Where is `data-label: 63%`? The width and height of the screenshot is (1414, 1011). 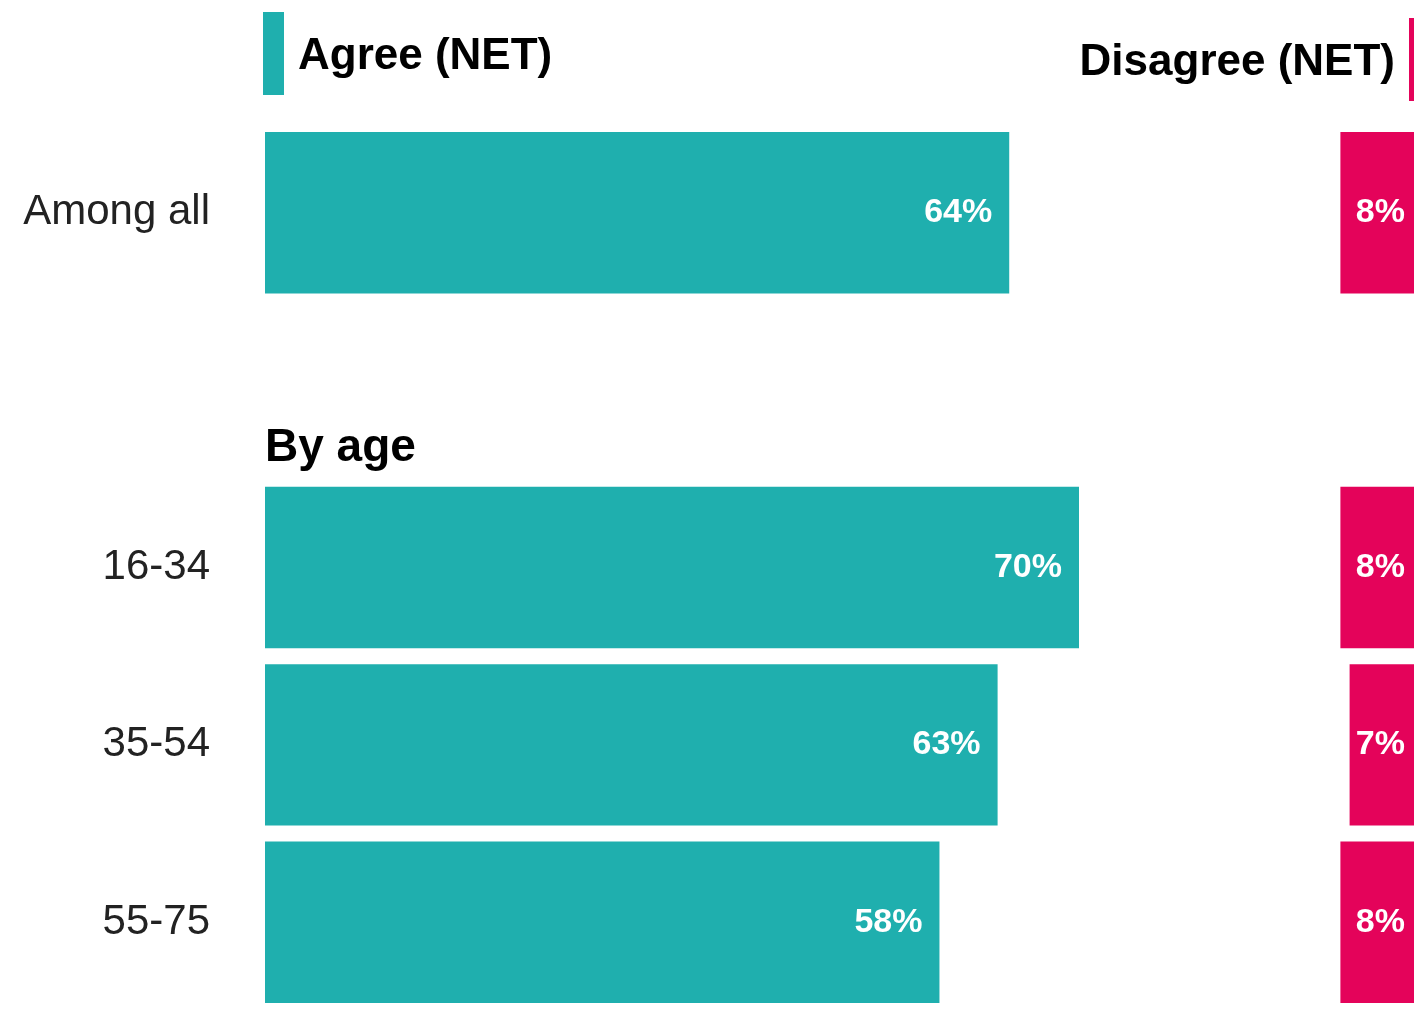 data-label: 63% is located at coordinates (946, 742).